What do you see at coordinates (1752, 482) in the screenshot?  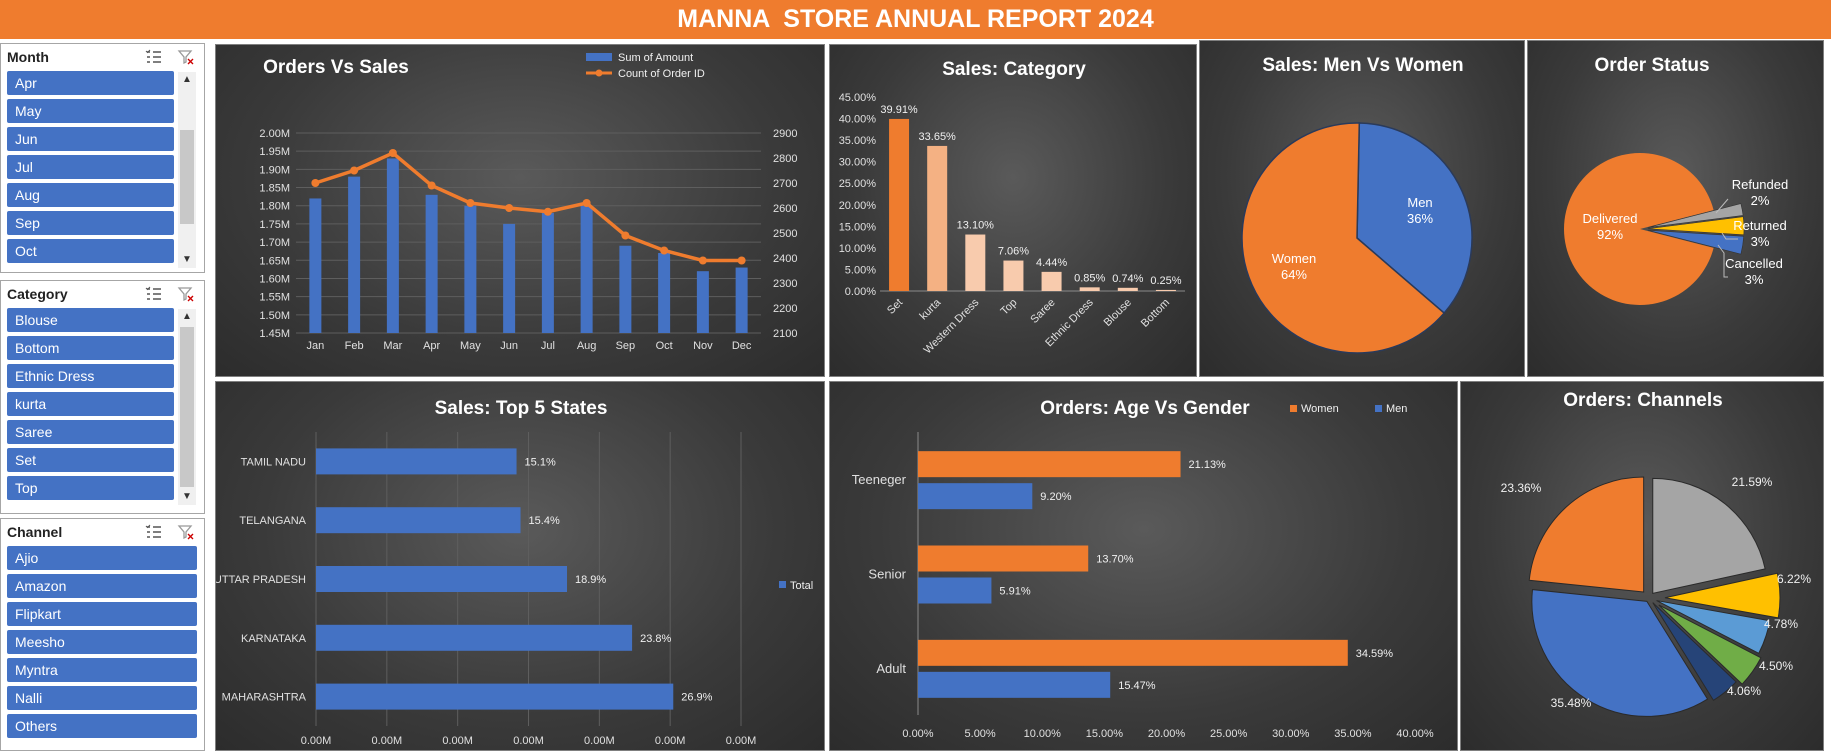 I see `slice-label: 21.59%` at bounding box center [1752, 482].